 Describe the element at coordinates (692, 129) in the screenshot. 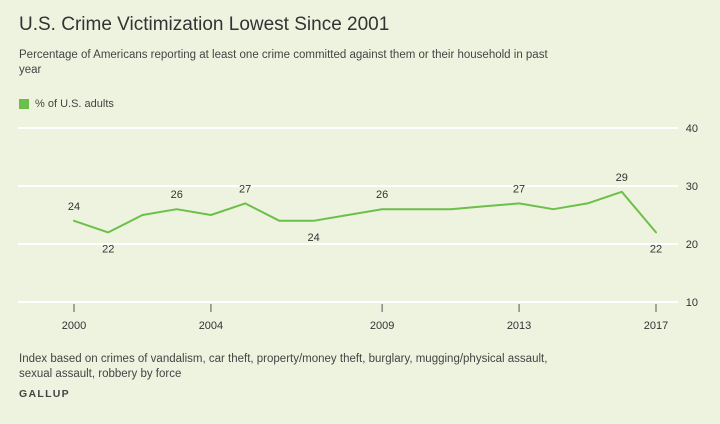

I see `y-tick-label-40: 40` at that location.